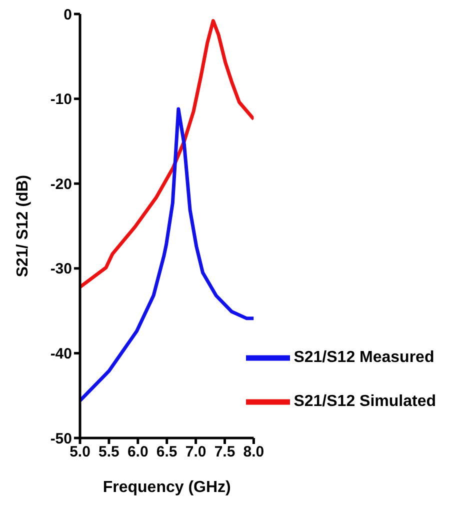  I want to click on x-tick-label: 6.5, so click(167, 452).